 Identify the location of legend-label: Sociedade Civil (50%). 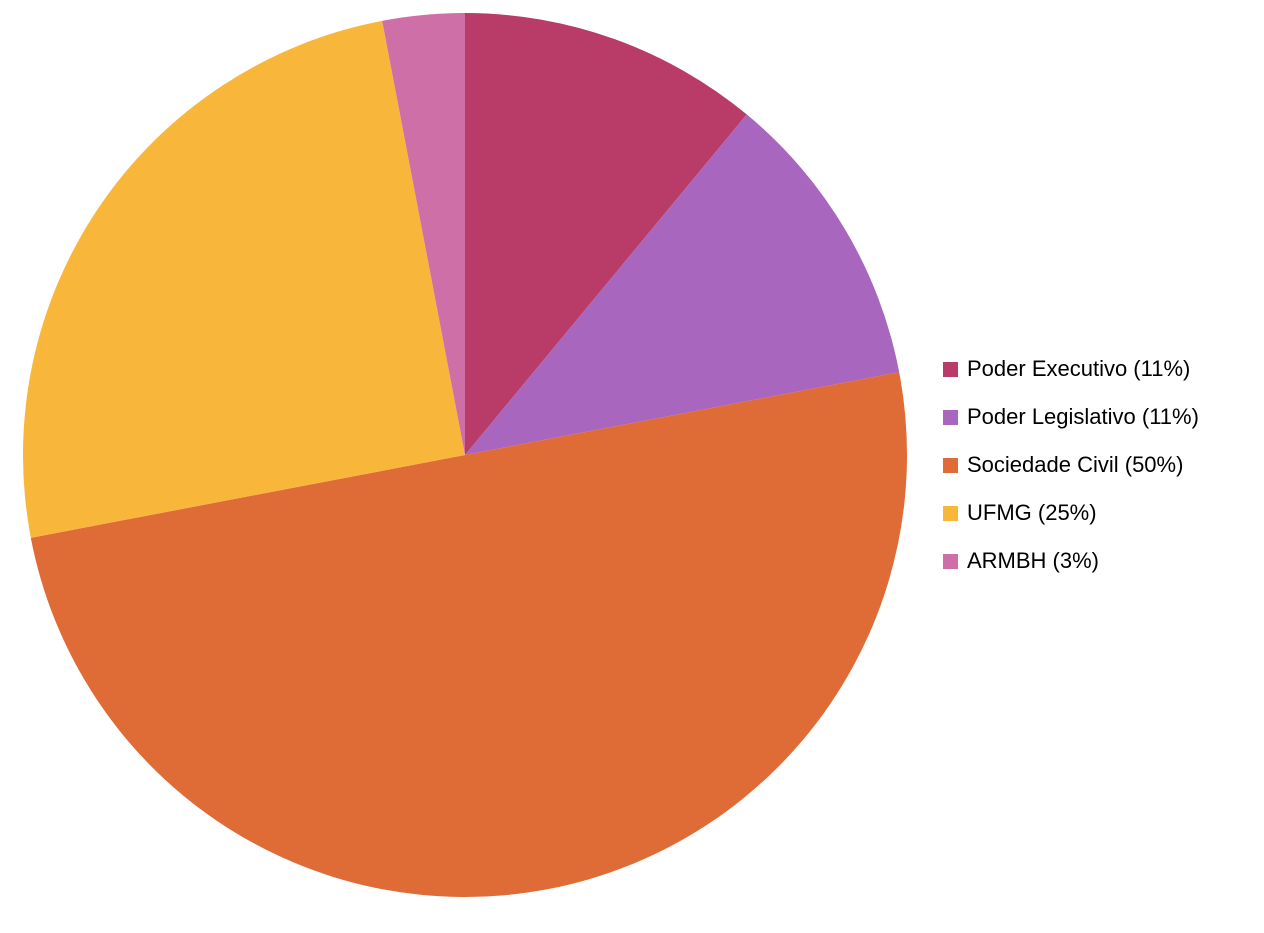
(1075, 464).